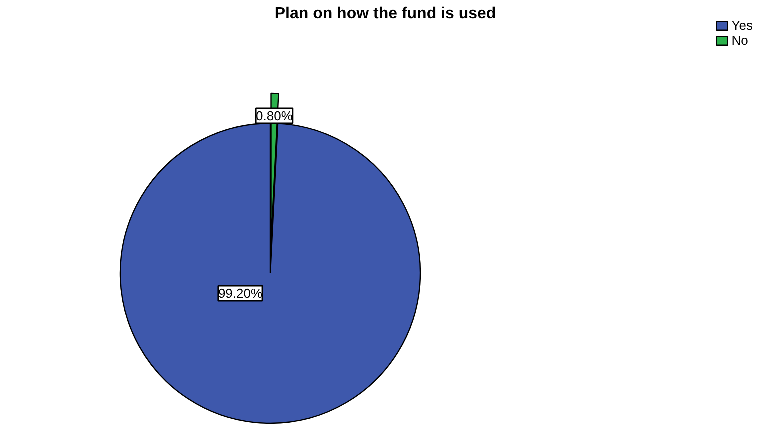  Describe the element at coordinates (742, 25) in the screenshot. I see `legend-label: Yes` at that location.